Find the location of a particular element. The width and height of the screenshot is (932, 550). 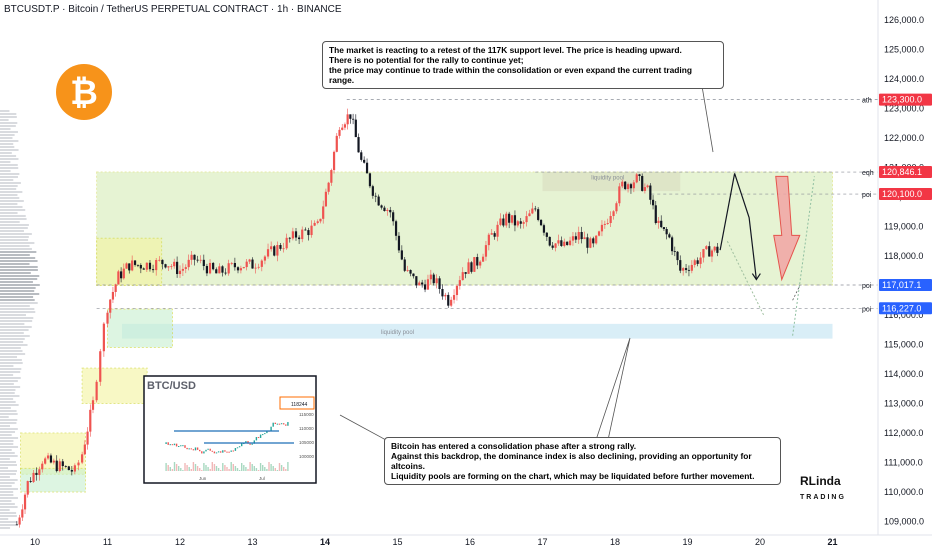

bitcoin-logo-icon is located at coordinates (84, 92).